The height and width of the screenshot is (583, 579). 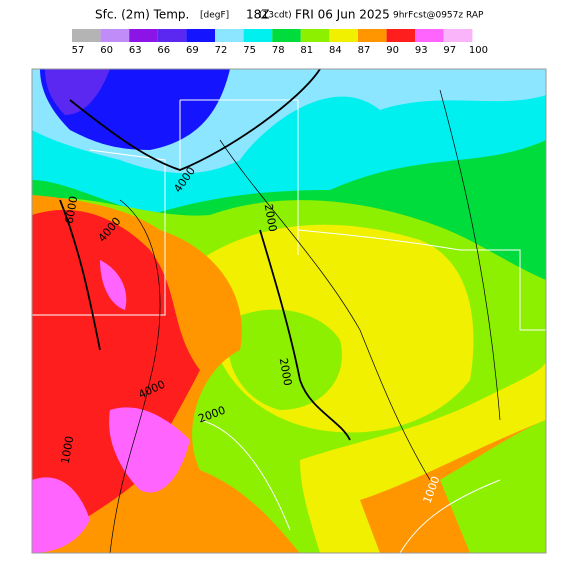 I want to click on colorbar: 57 60 63 66 69 72 75 78 81 84 87 90 93 97 100, so click(x=280, y=42).